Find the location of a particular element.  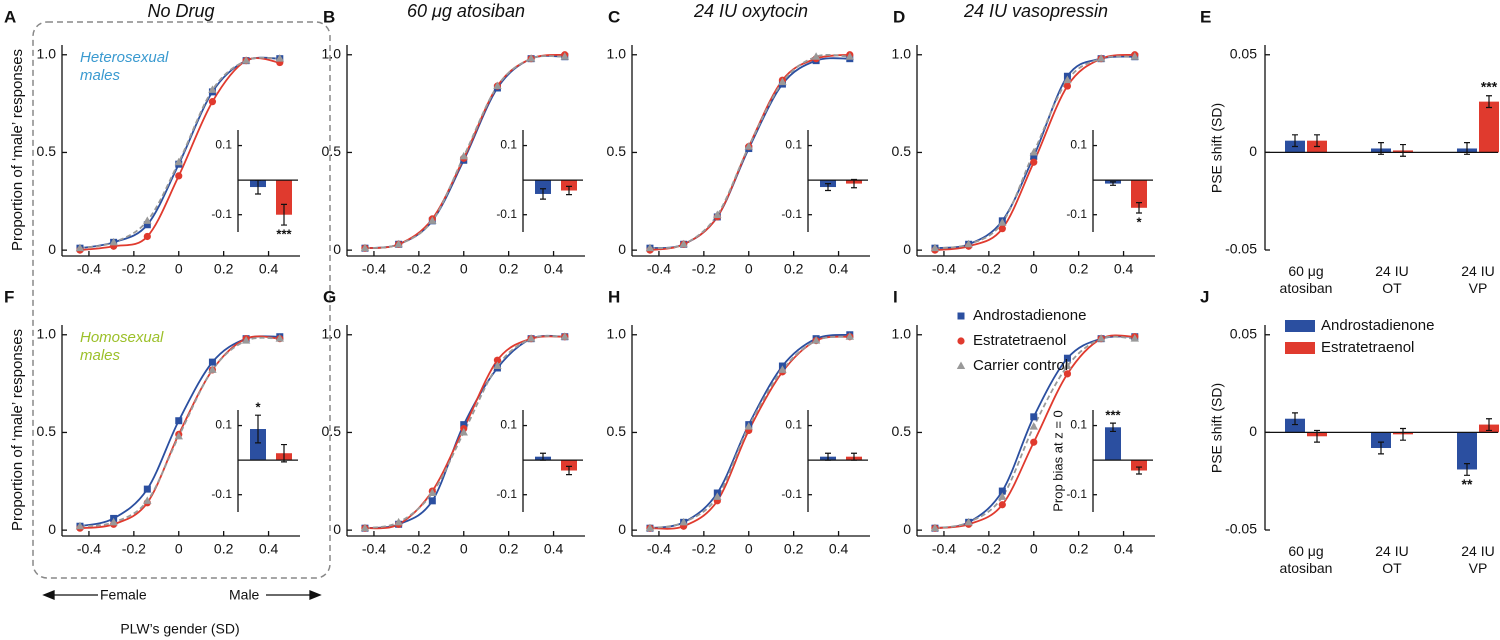

category-label: 24 IU VP is located at coordinates (1477, 559).